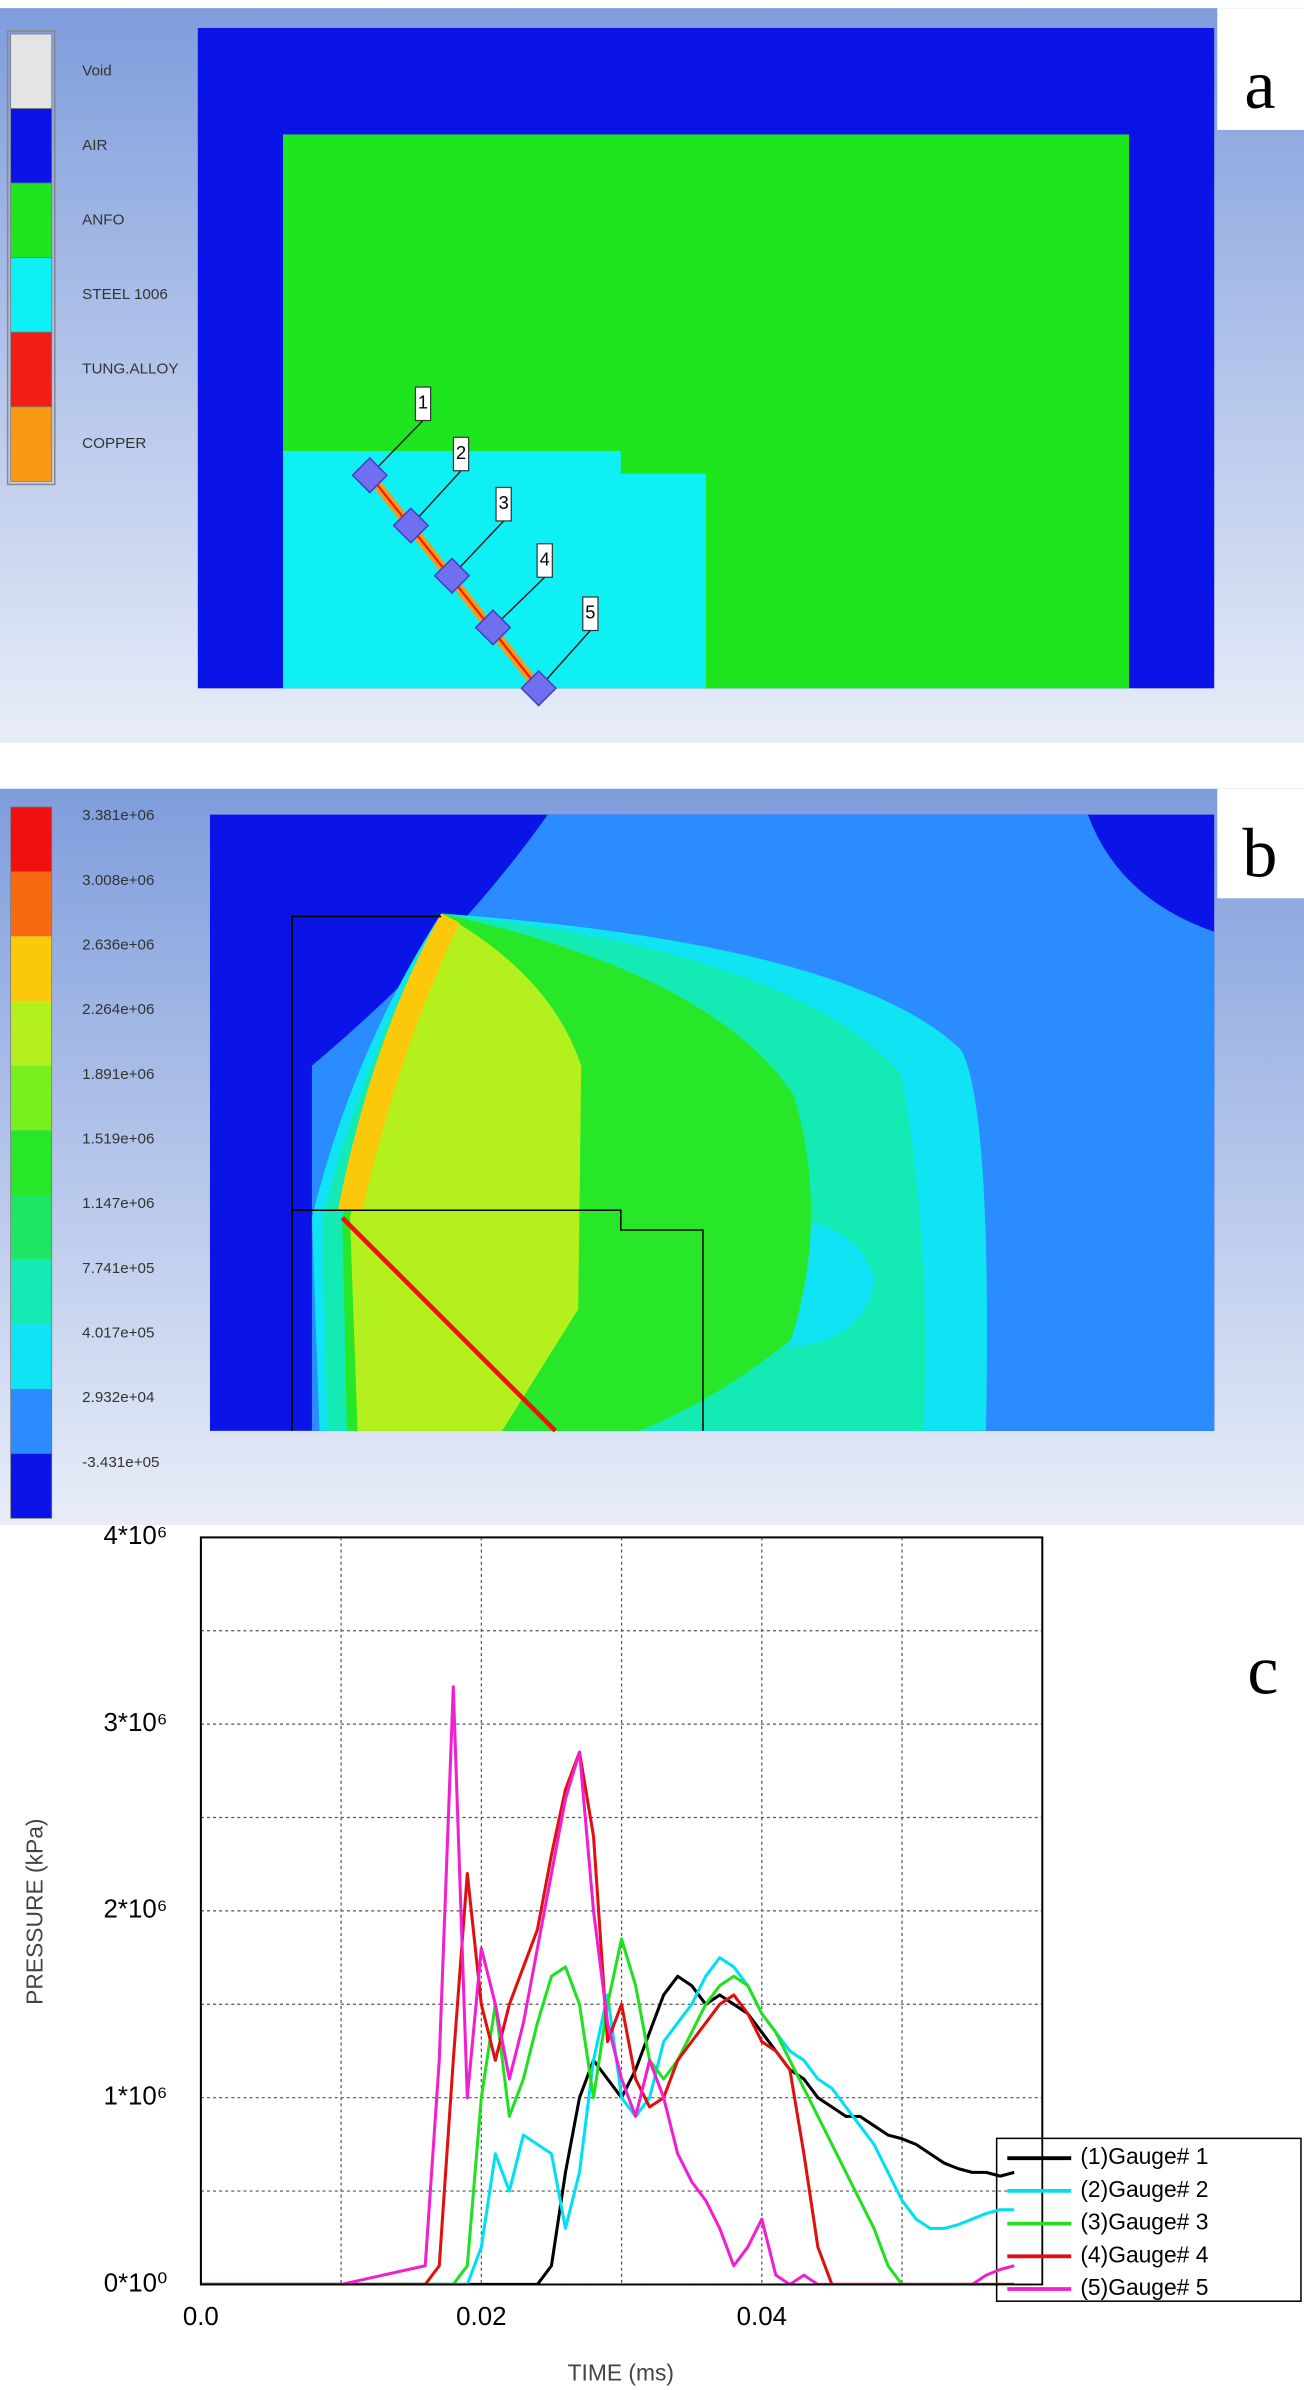  I want to click on x-tick-label: 0.02, so click(481, 2317).